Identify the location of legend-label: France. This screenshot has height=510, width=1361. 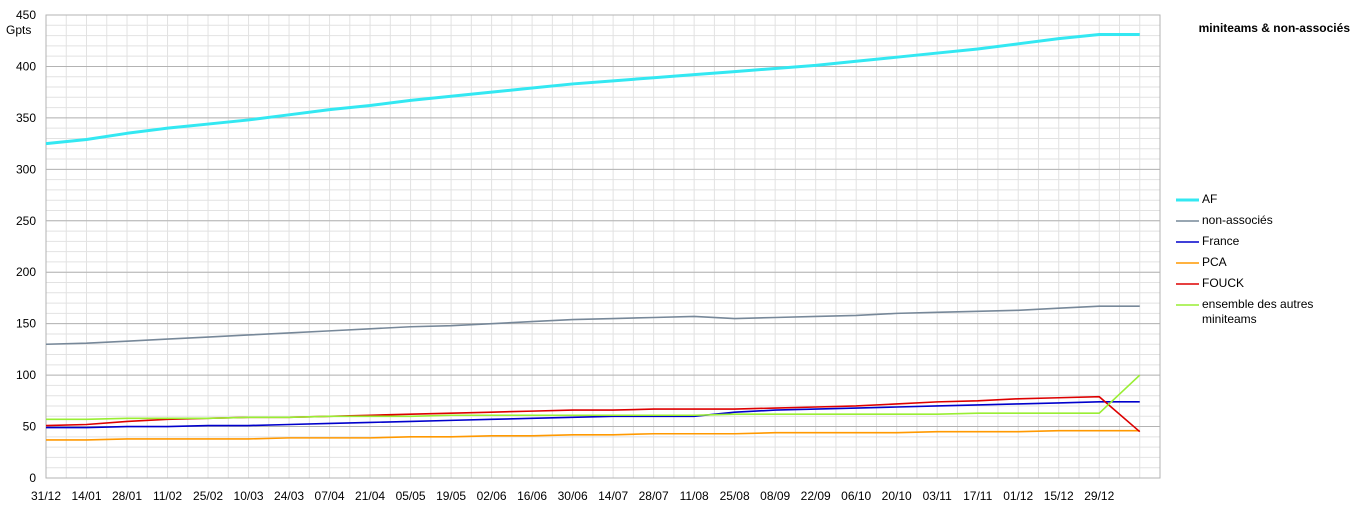
(1221, 241).